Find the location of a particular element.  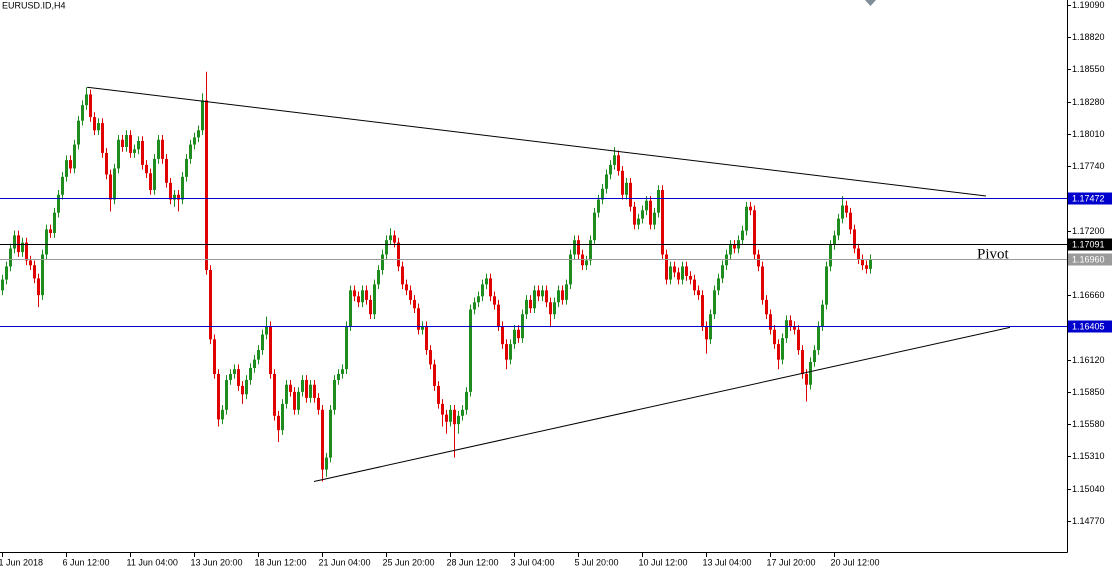

scroll-marker is located at coordinates (870, 3).